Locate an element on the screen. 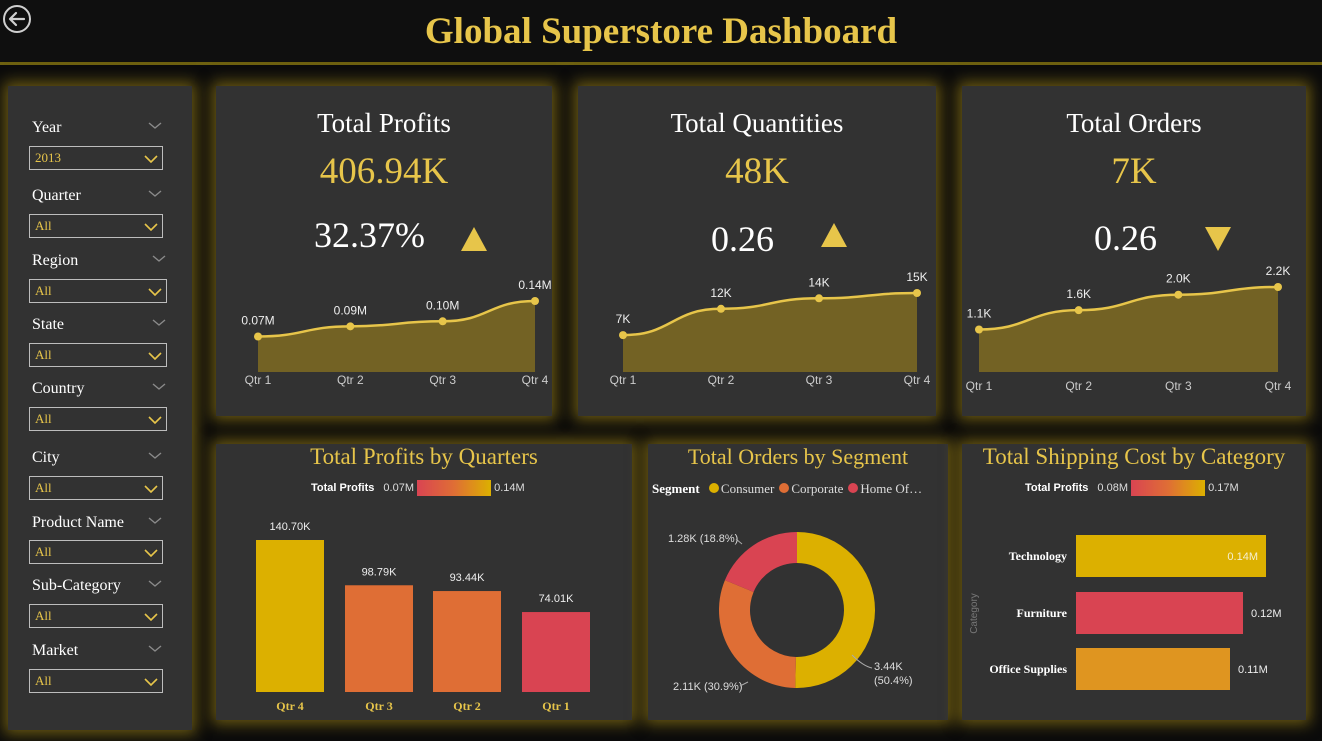 The height and width of the screenshot is (741, 1322). gradient-legend: Total Profits 0.07M 0.14M is located at coordinates (418, 488).